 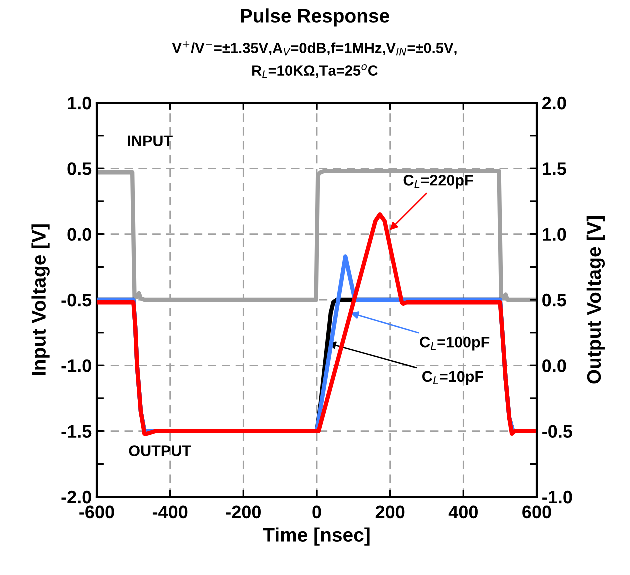 I want to click on x-tick-label: -200, so click(x=243, y=512).